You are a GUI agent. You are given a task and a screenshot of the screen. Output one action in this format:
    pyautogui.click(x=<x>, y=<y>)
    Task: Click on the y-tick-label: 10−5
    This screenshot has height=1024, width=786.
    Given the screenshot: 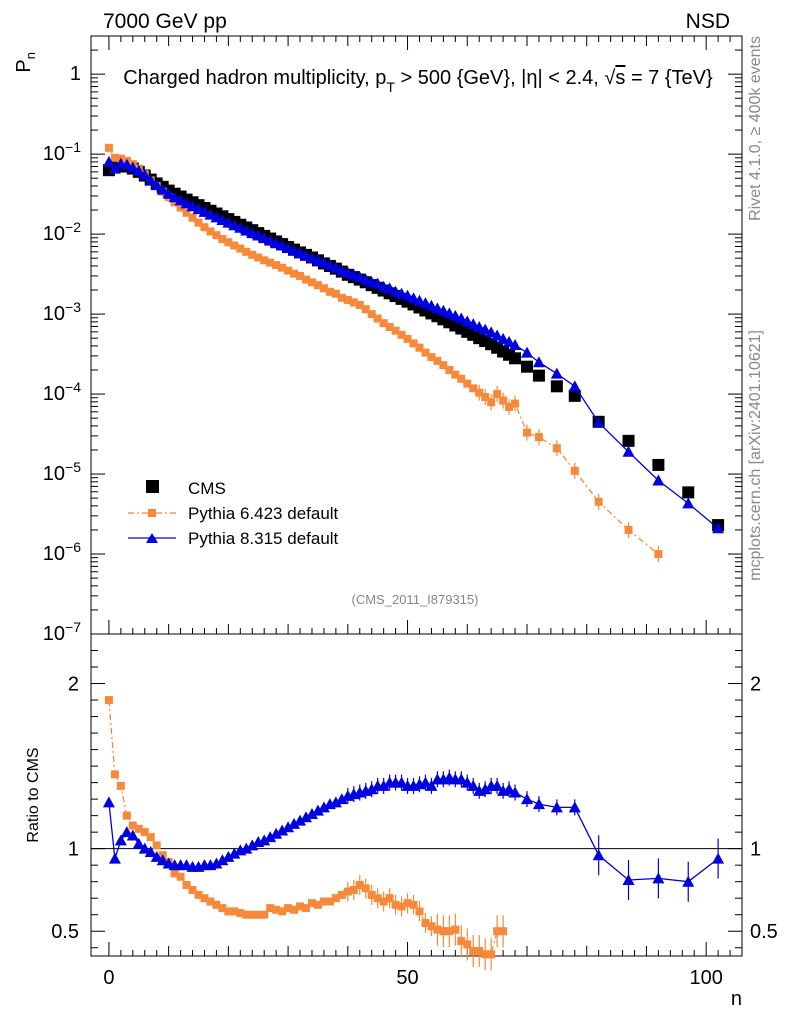 What is the action you would take?
    pyautogui.click(x=62, y=472)
    